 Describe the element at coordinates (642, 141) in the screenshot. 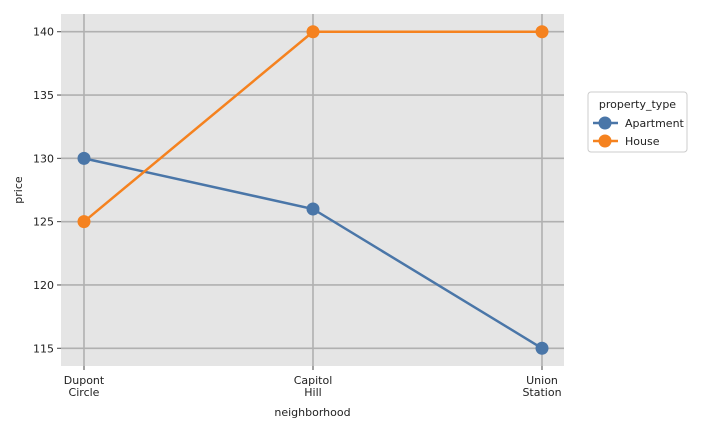

I see `legend-label: House` at that location.